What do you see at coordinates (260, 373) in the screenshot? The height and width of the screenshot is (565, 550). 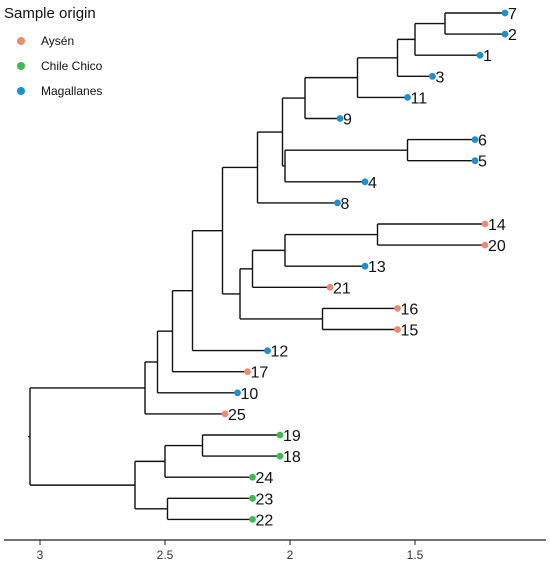 I see `tip-label-17: 17` at bounding box center [260, 373].